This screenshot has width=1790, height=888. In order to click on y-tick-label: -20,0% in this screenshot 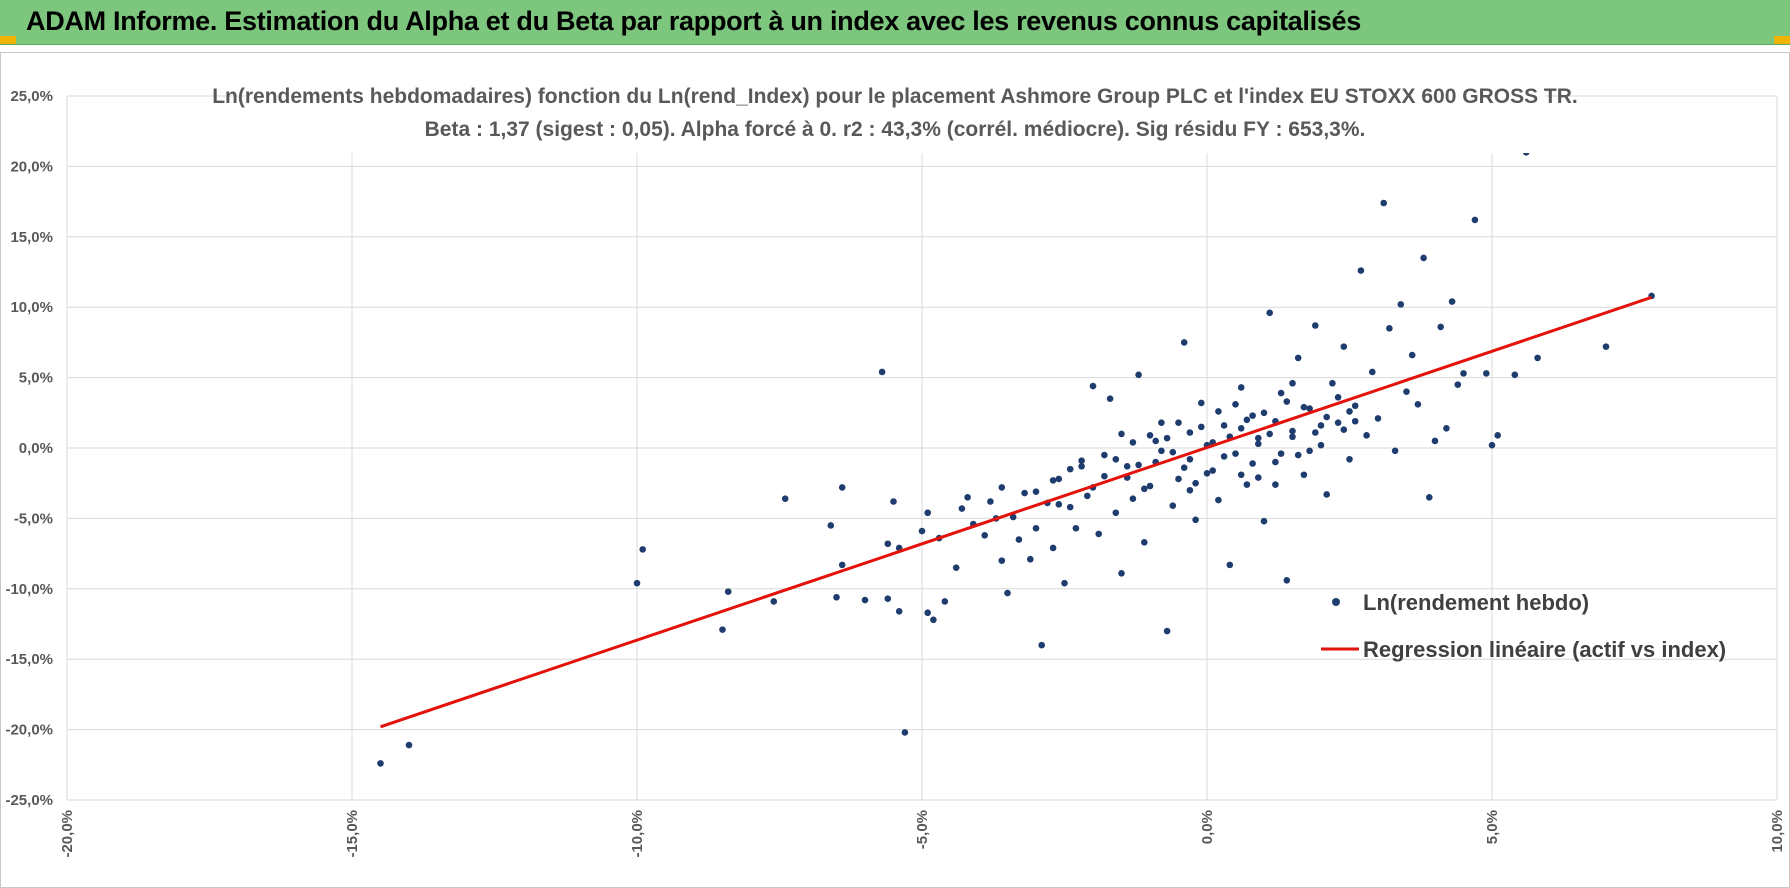, I will do `click(29, 730)`.